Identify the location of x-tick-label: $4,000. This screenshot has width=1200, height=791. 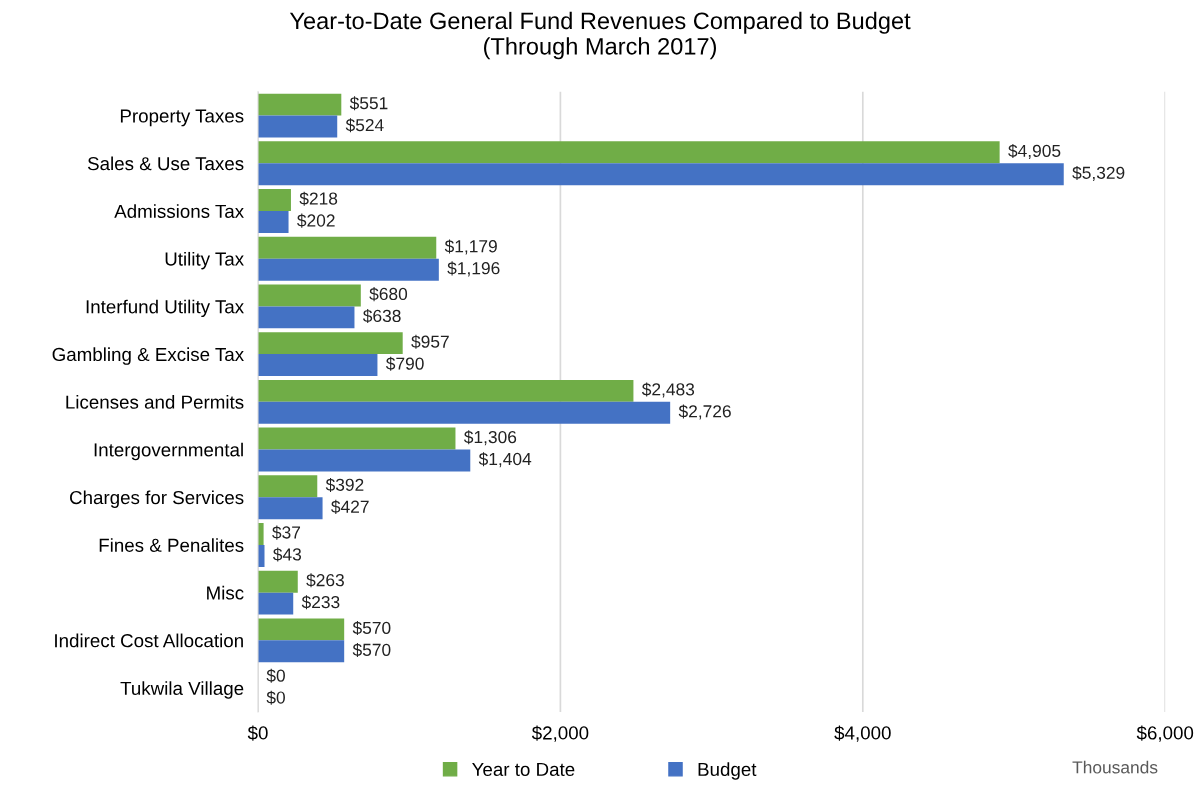
(862, 733).